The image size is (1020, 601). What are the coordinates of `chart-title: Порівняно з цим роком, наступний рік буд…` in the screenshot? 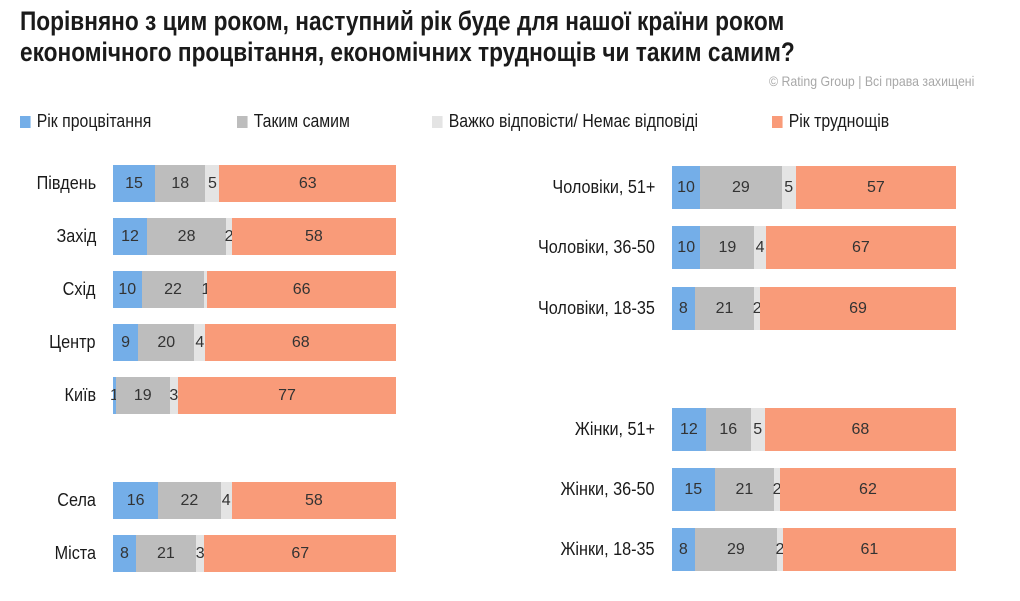 It's located at (407, 37).